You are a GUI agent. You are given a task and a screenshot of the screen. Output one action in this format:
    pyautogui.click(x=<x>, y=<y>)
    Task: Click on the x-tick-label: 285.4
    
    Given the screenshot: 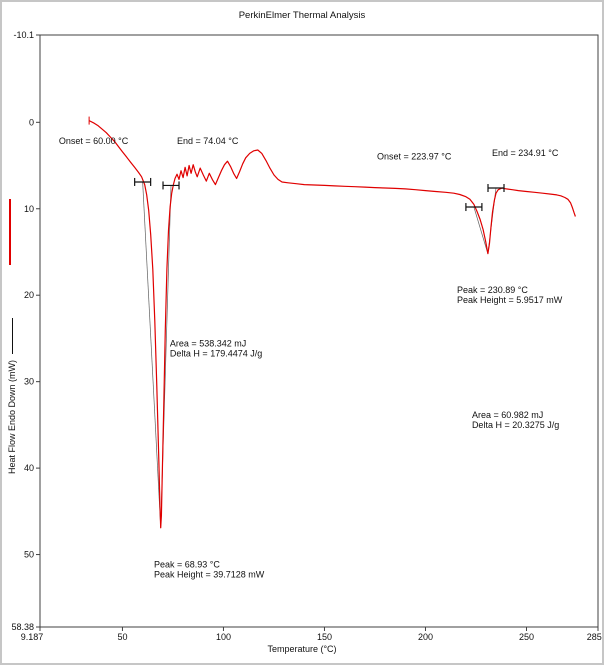 What is the action you would take?
    pyautogui.click(x=595, y=637)
    